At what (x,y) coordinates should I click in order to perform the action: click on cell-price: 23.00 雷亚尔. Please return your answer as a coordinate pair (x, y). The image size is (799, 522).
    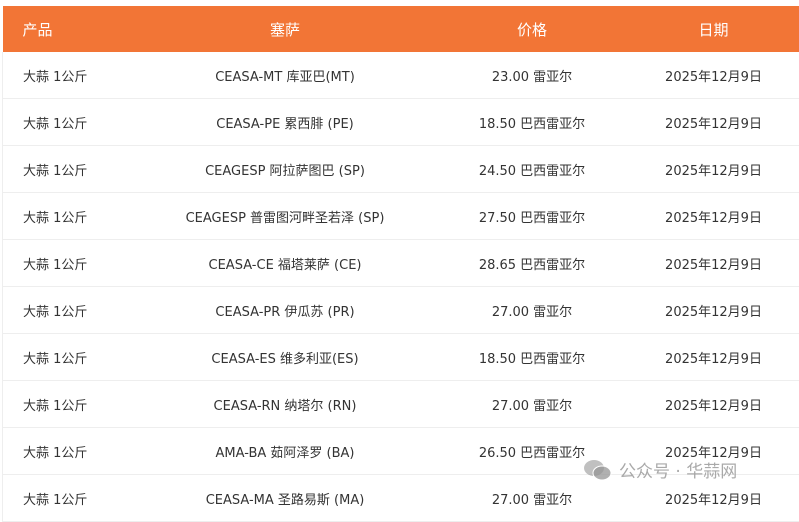
    Looking at the image, I should click on (532, 75).